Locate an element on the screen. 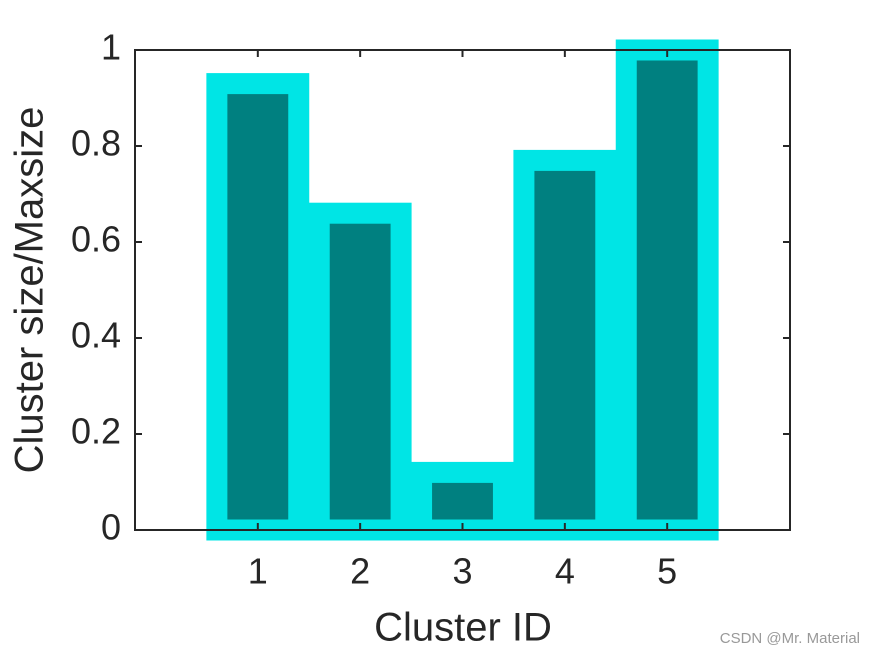  y-axis-label: Cluster size/Maxsize is located at coordinates (30, 290).